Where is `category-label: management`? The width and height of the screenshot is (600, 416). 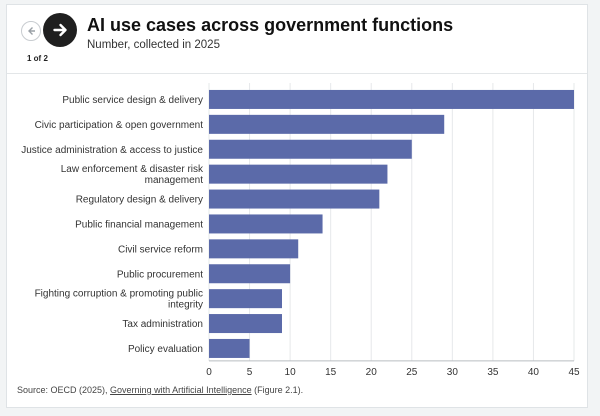
category-label: management is located at coordinates (174, 180).